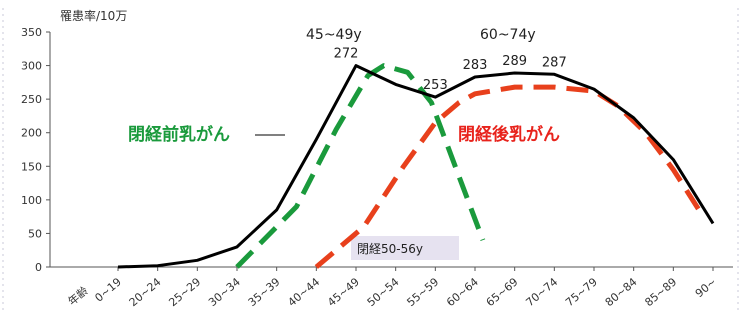 The image size is (744, 320). I want to click on data-label: 289, so click(514, 61).